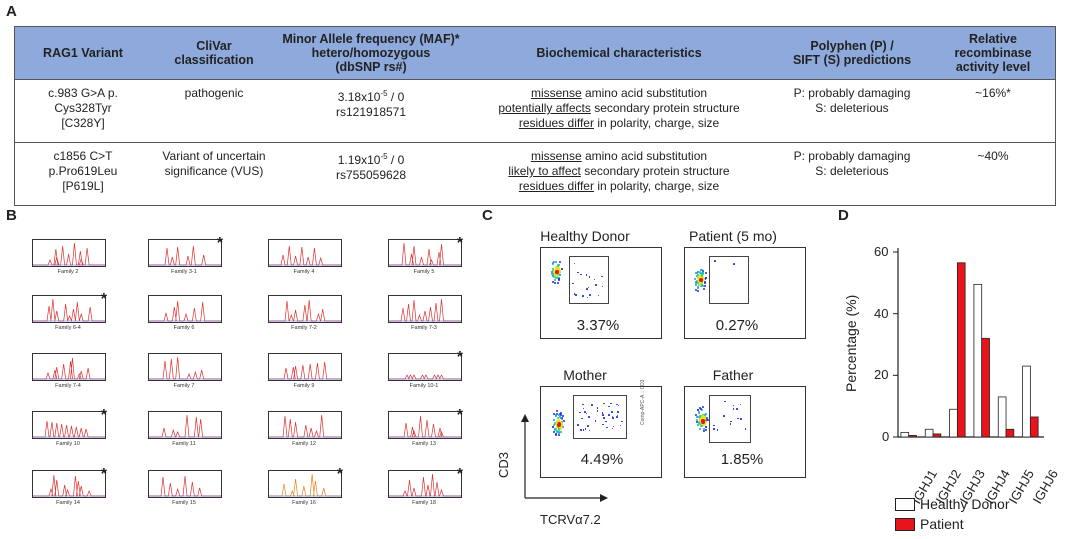 The image size is (1068, 539). Describe the element at coordinates (585, 375) in the screenshot. I see `flow-title-mother: Mother` at that location.